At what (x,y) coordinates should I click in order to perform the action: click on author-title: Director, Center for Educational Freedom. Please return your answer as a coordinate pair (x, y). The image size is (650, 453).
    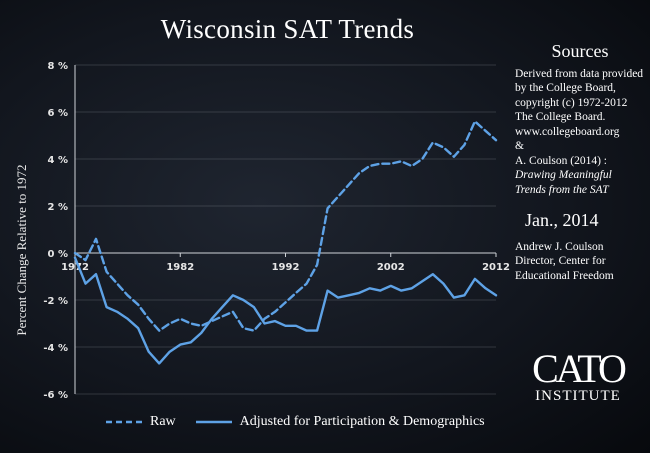
    Looking at the image, I should click on (564, 268).